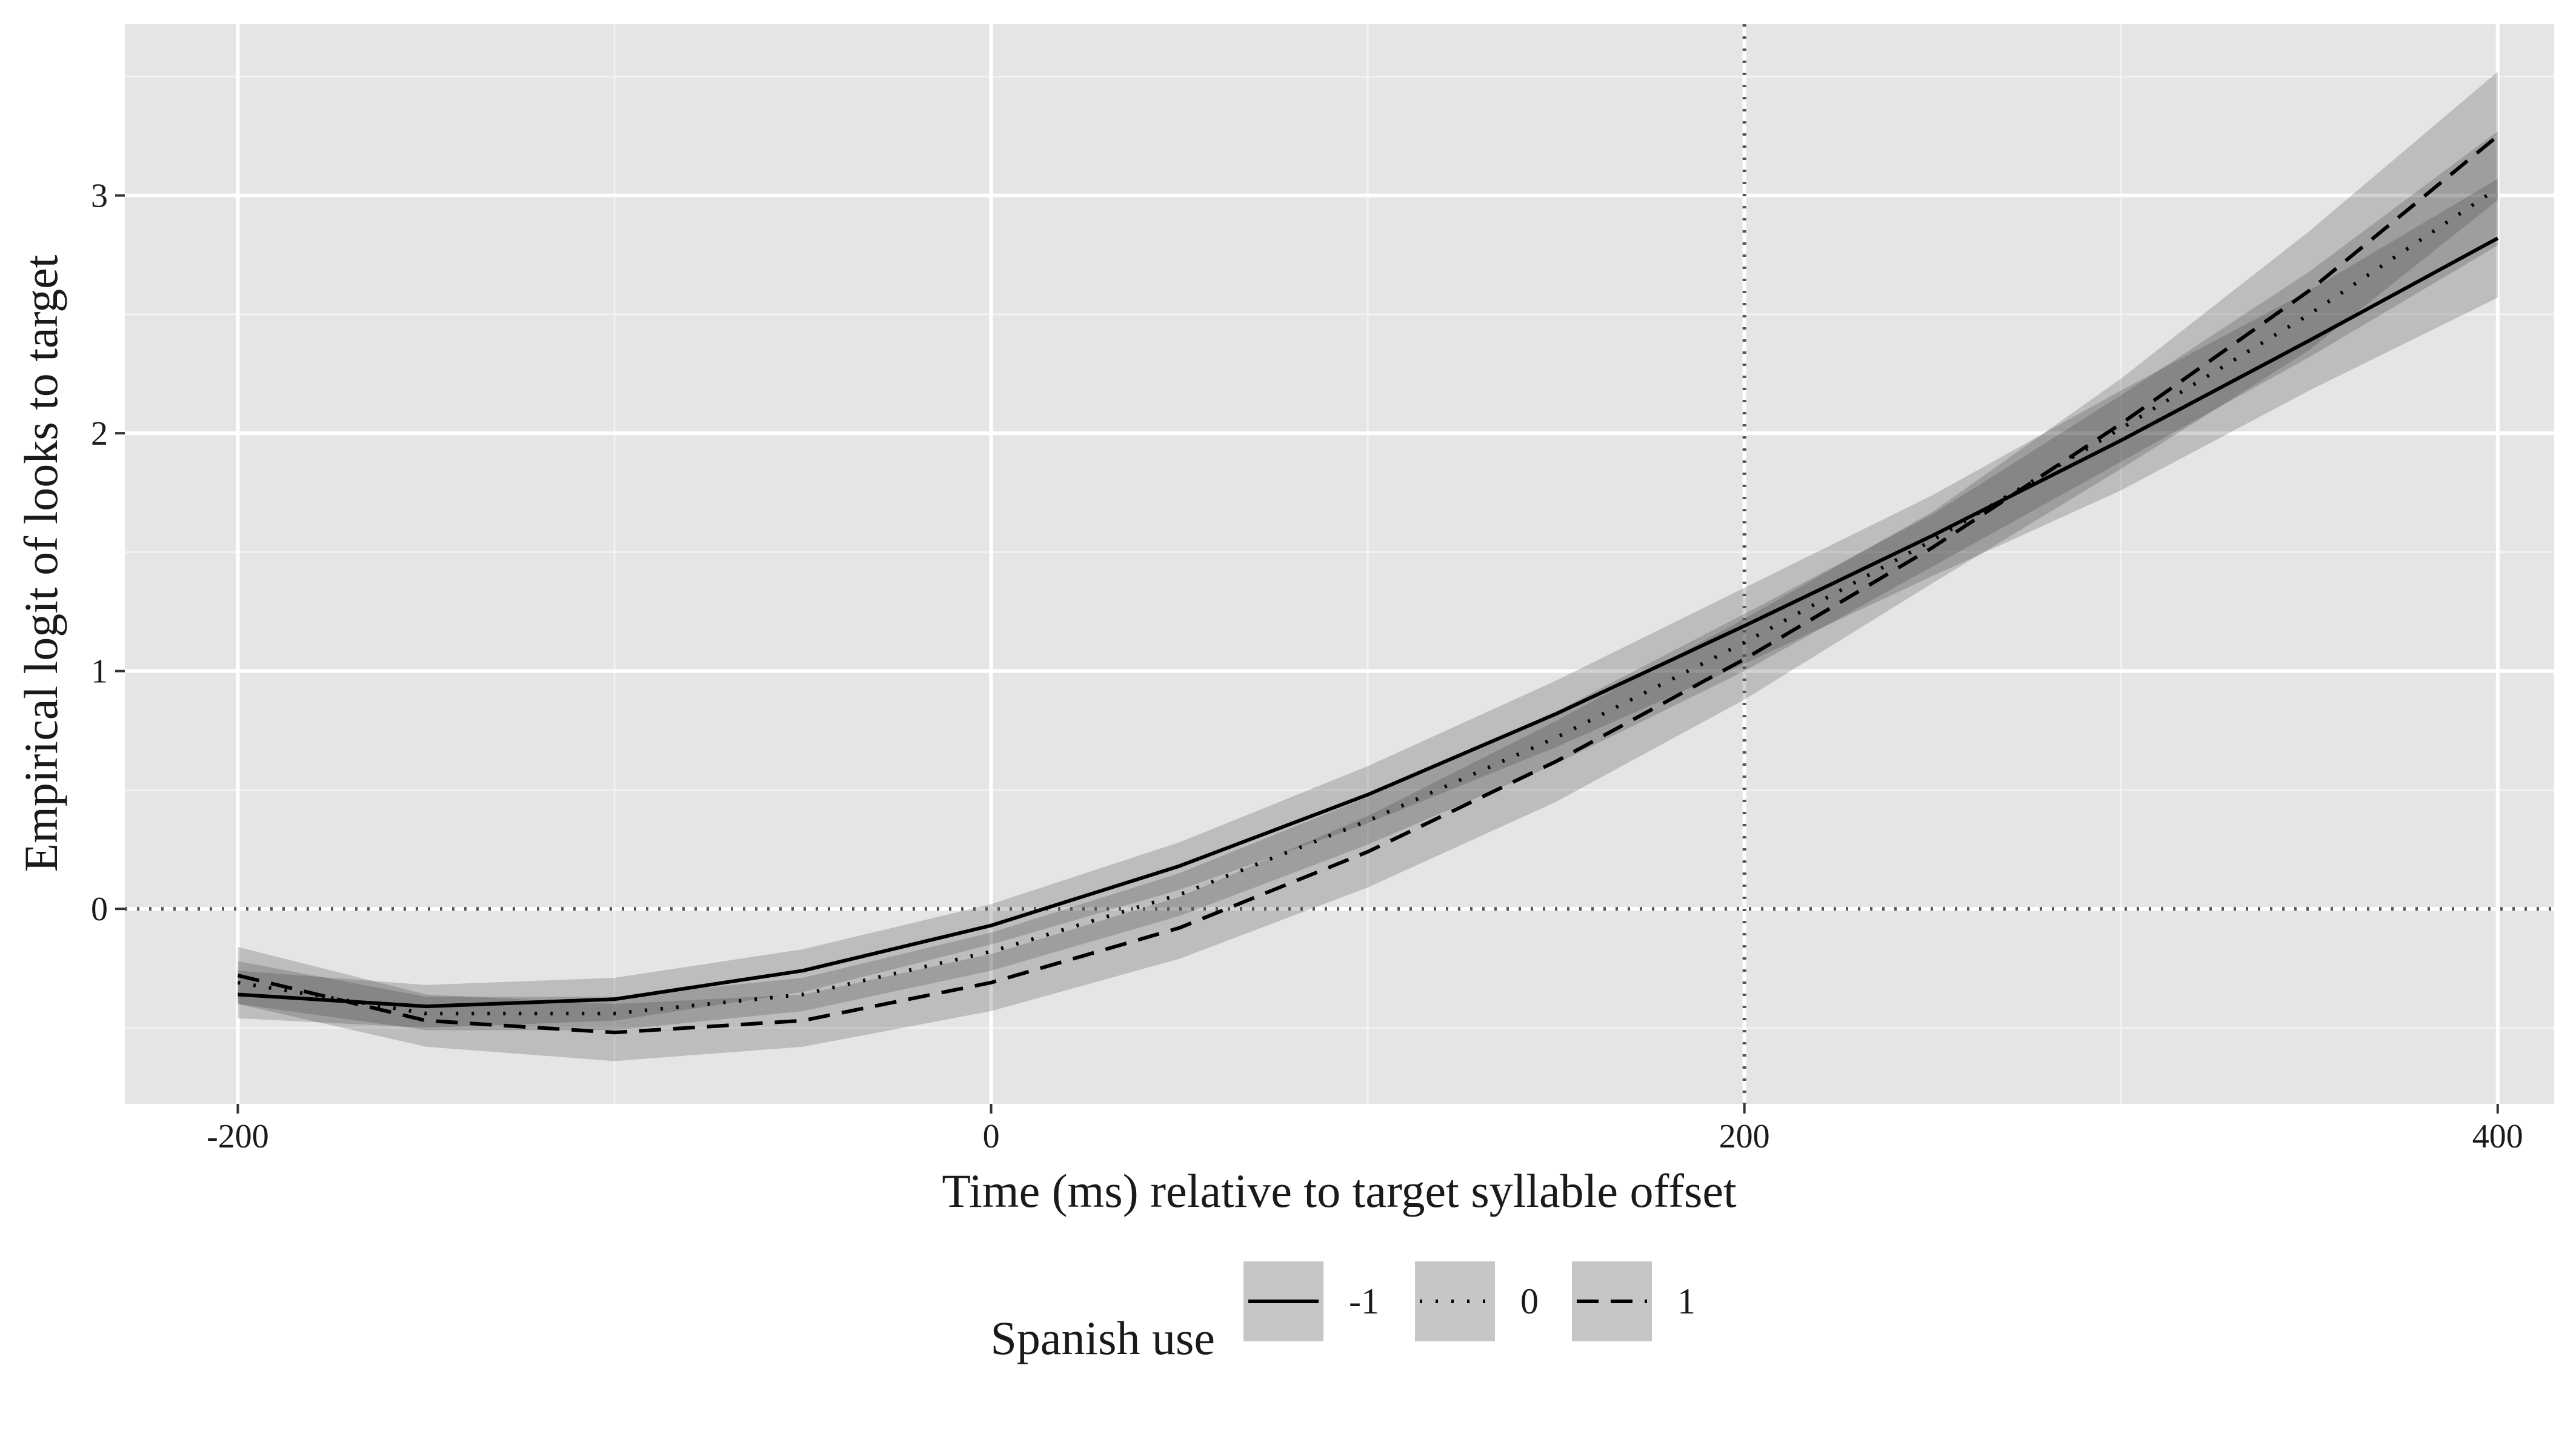 The width and height of the screenshot is (2576, 1431). I want to click on legend: Spanish use -1 0 1, so click(1343, 1311).